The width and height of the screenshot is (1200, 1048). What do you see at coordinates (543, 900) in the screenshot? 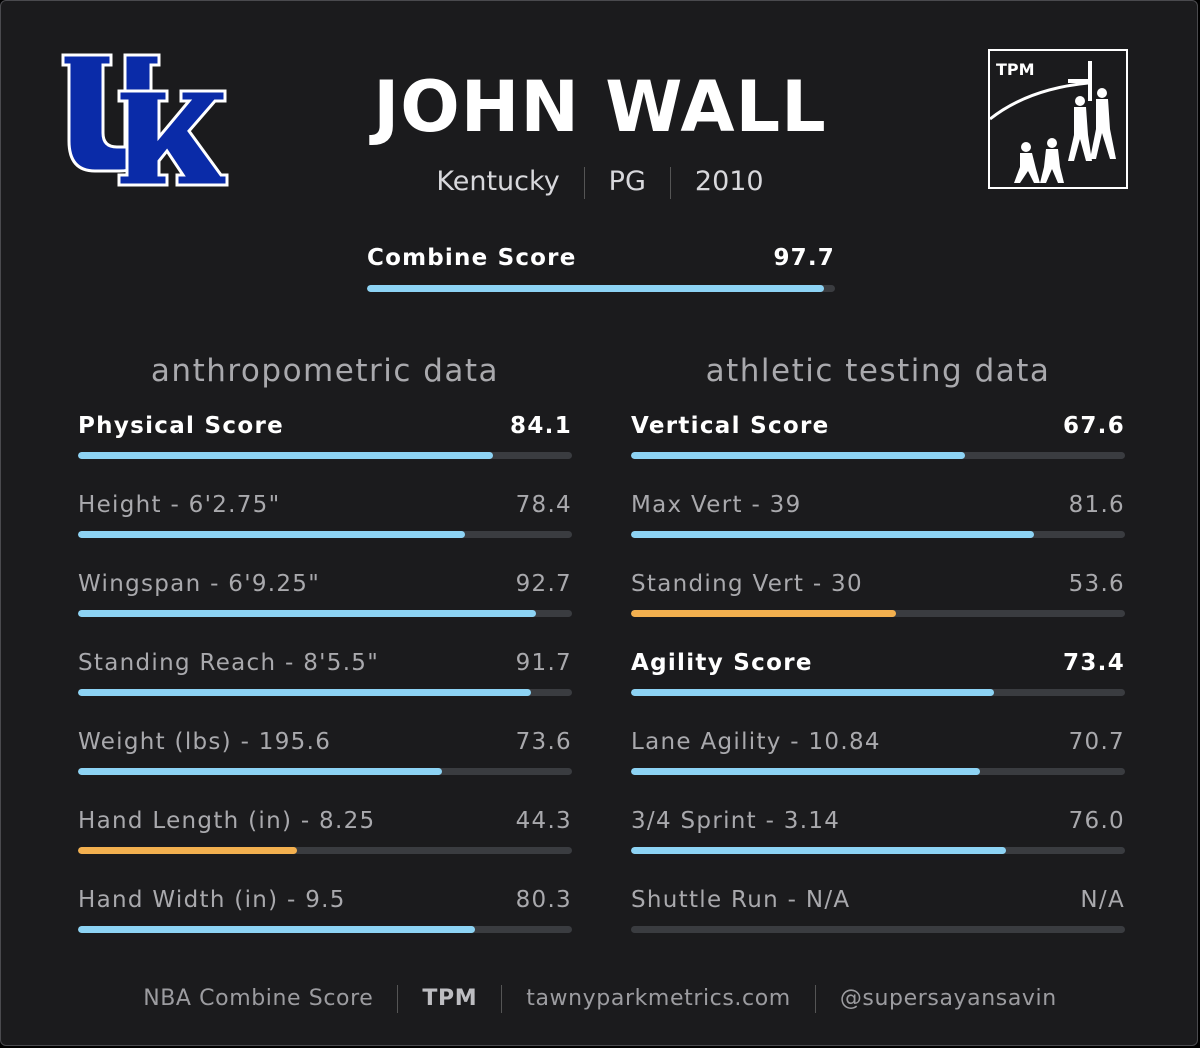
I see `metric-value: 80.3` at bounding box center [543, 900].